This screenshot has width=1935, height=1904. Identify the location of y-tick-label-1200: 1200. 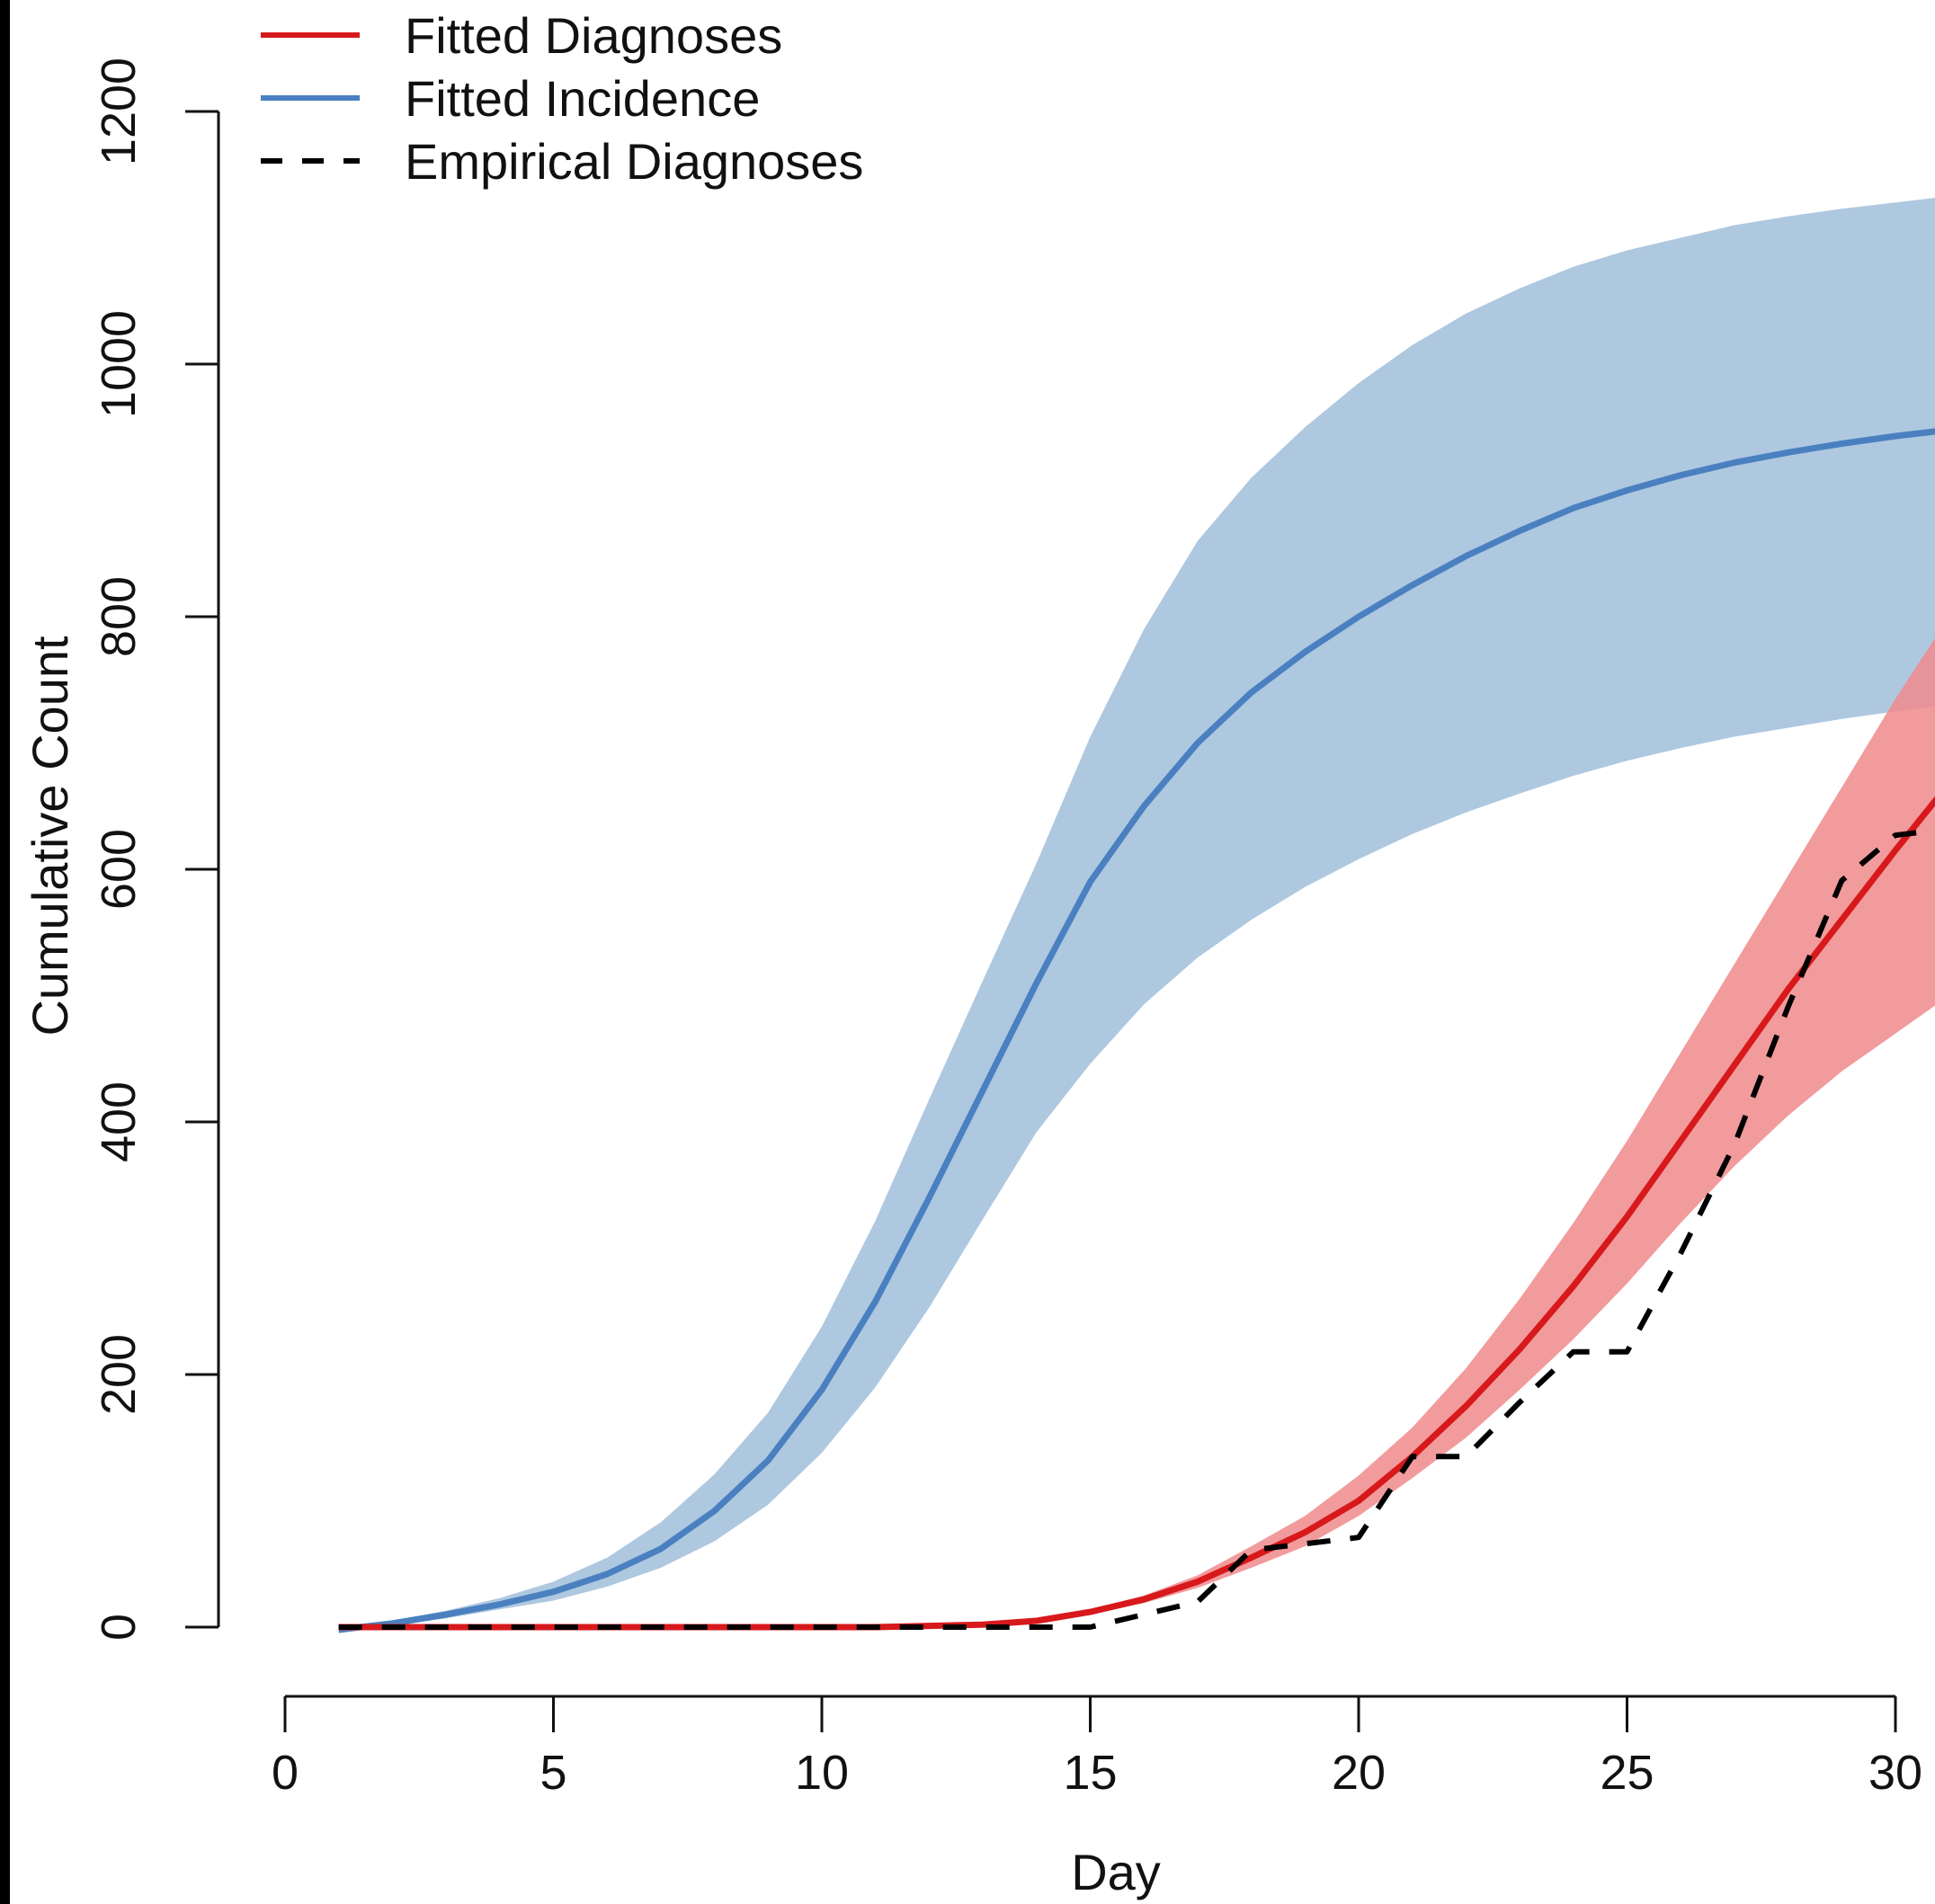
(119, 111).